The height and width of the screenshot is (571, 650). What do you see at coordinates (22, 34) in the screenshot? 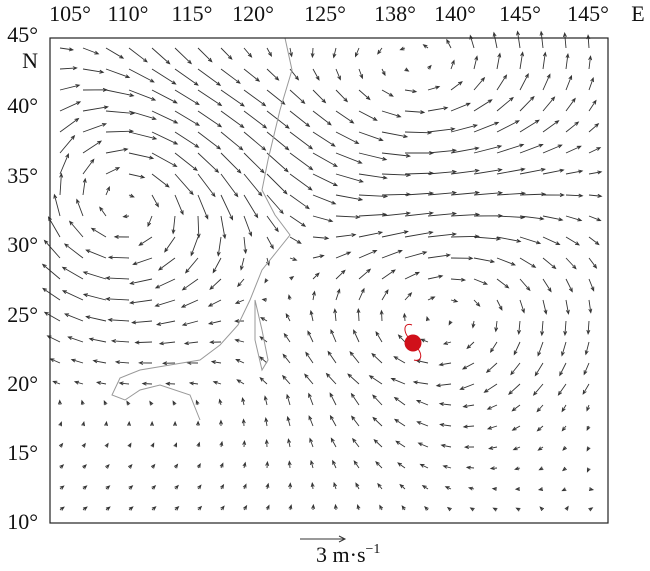
I see `left-label: 45°` at bounding box center [22, 34].